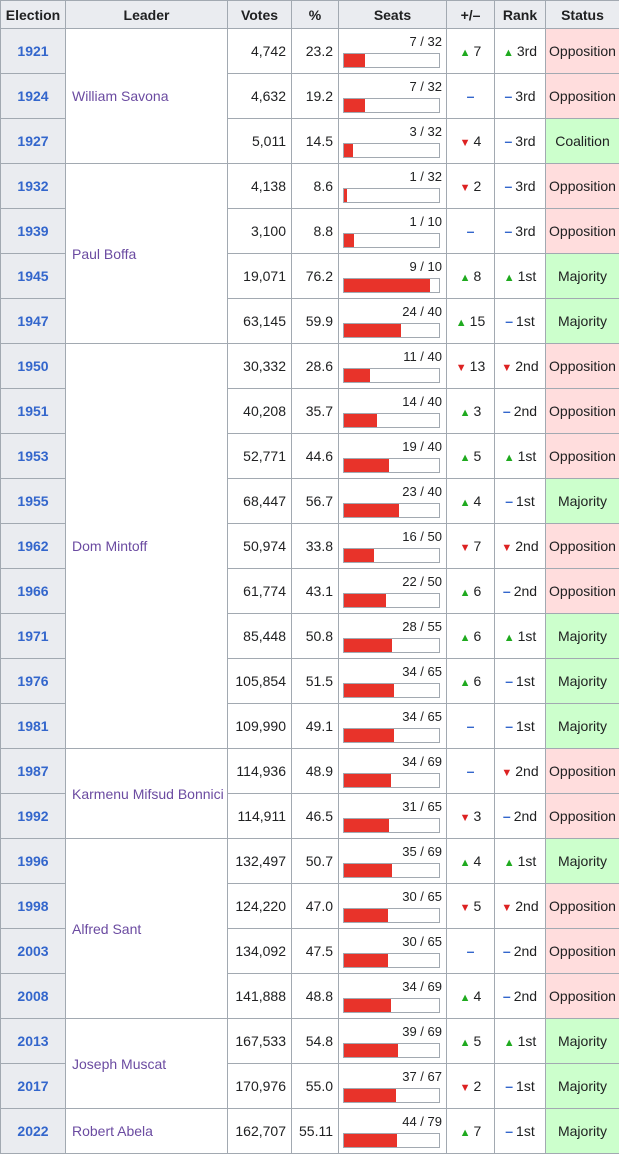 The height and width of the screenshot is (1154, 619). I want to click on percent-cell: 55.11, so click(315, 1131).